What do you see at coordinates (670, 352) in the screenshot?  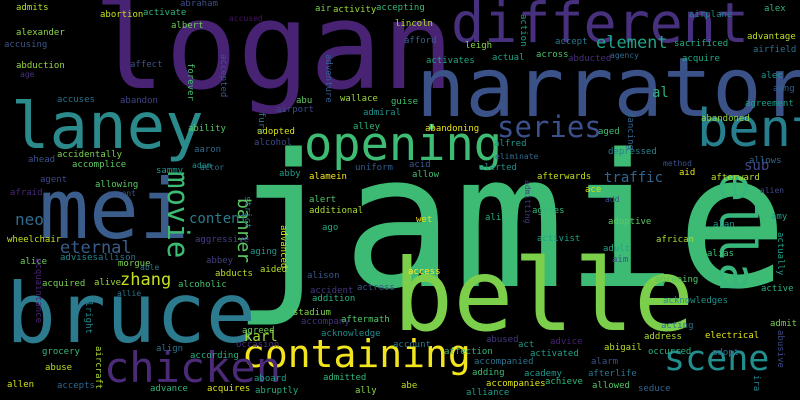 I see `word: occurred` at bounding box center [670, 352].